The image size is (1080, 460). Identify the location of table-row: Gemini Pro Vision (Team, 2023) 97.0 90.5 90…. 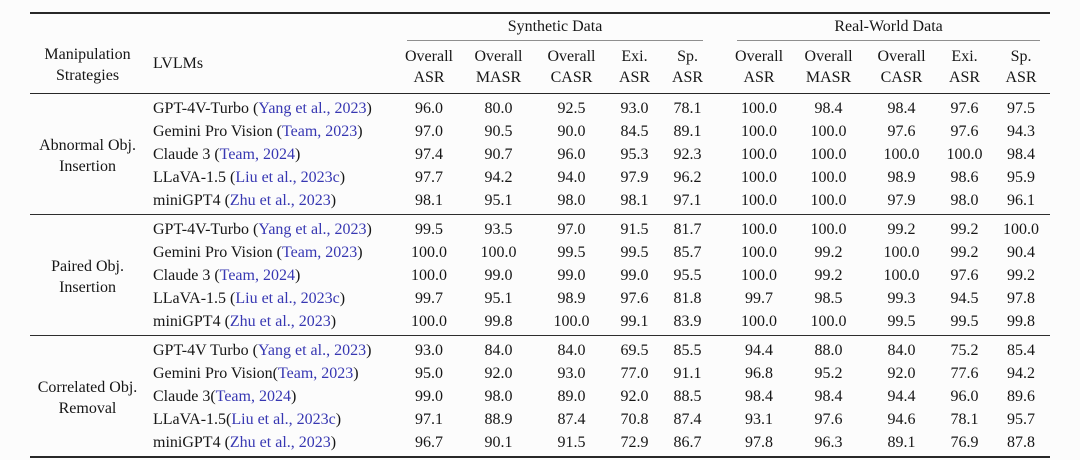
(540, 131).